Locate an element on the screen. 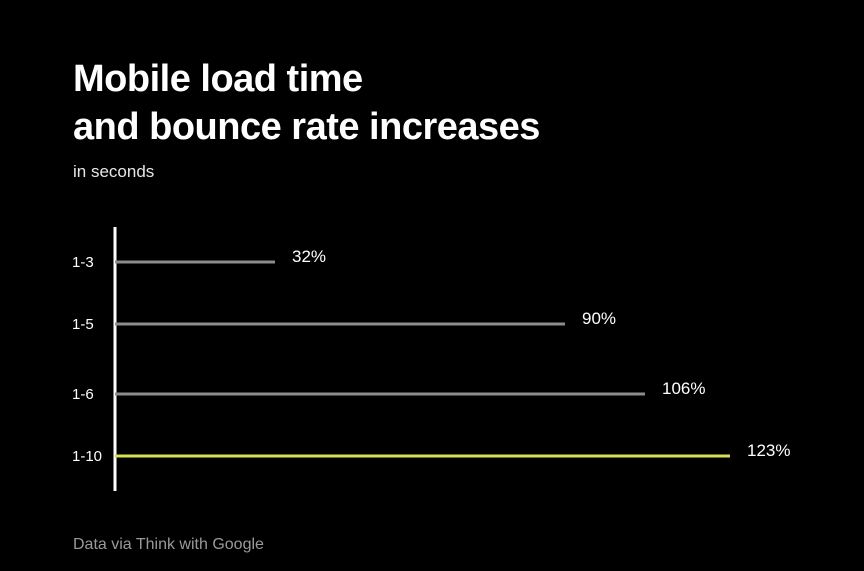 This screenshot has width=864, height=571. data-label: 90% is located at coordinates (599, 318).